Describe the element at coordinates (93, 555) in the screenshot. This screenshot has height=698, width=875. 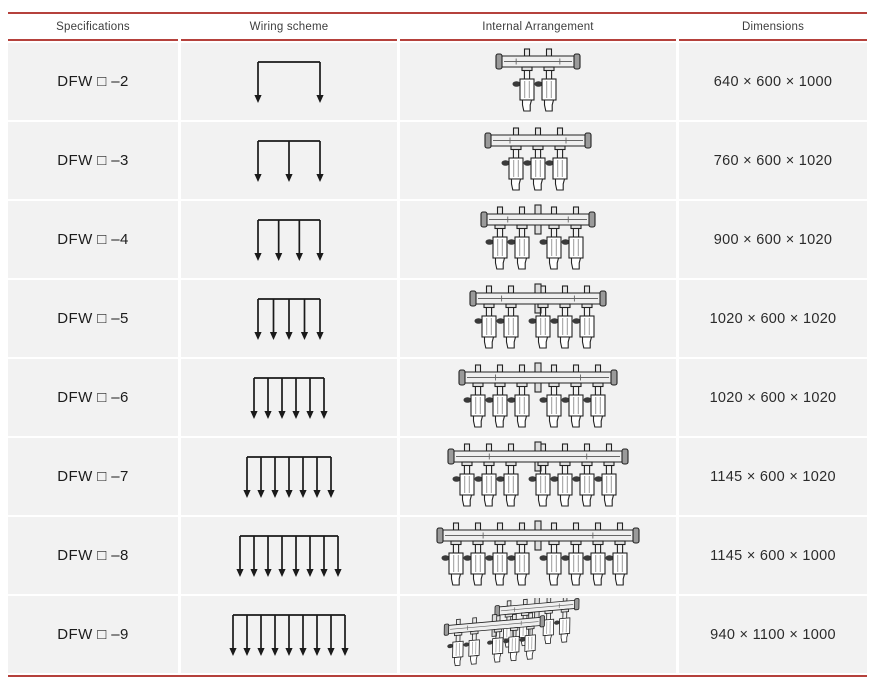
I see `spec-label: DFW □ –8` at that location.